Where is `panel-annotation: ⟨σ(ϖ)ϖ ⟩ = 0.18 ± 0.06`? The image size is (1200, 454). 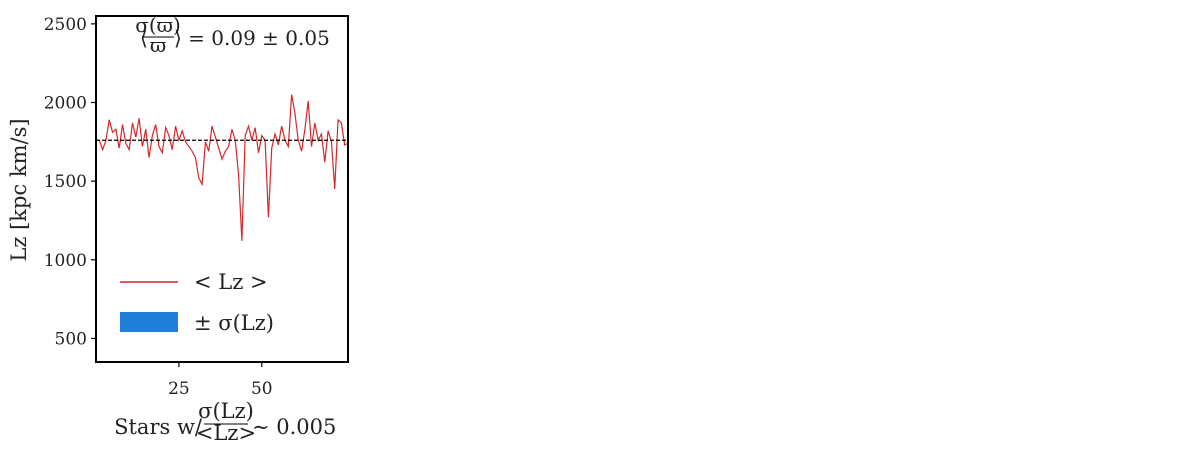 panel-annotation: ⟨σ(ϖ)ϖ ⟩ = 0.18 ± 0.06 is located at coordinates (492, 35).